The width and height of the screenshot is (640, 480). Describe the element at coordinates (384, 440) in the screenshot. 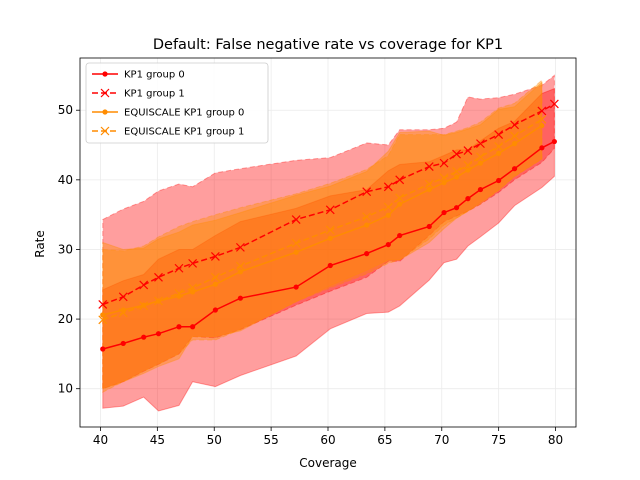

I see `x-tick-label: 65` at that location.